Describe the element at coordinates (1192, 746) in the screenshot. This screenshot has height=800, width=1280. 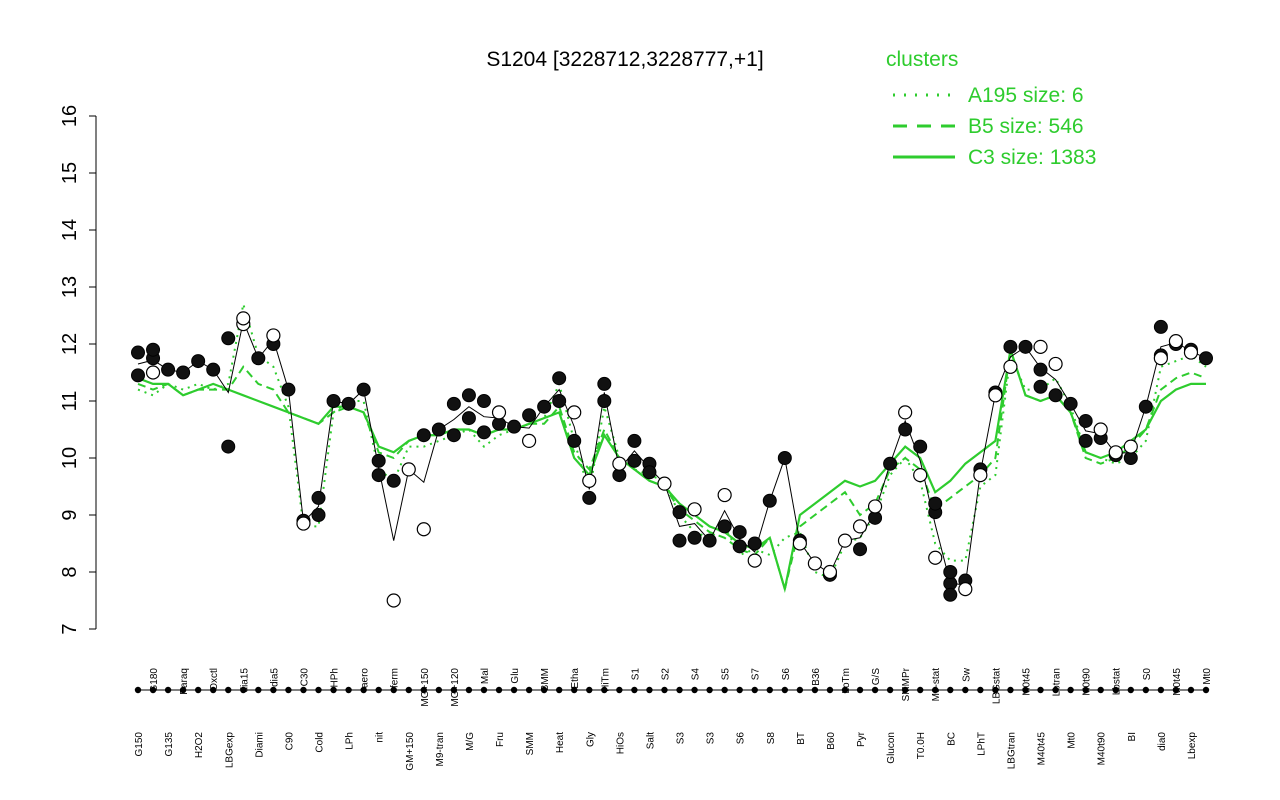
I see `x-tick-label: Lbexp` at that location.